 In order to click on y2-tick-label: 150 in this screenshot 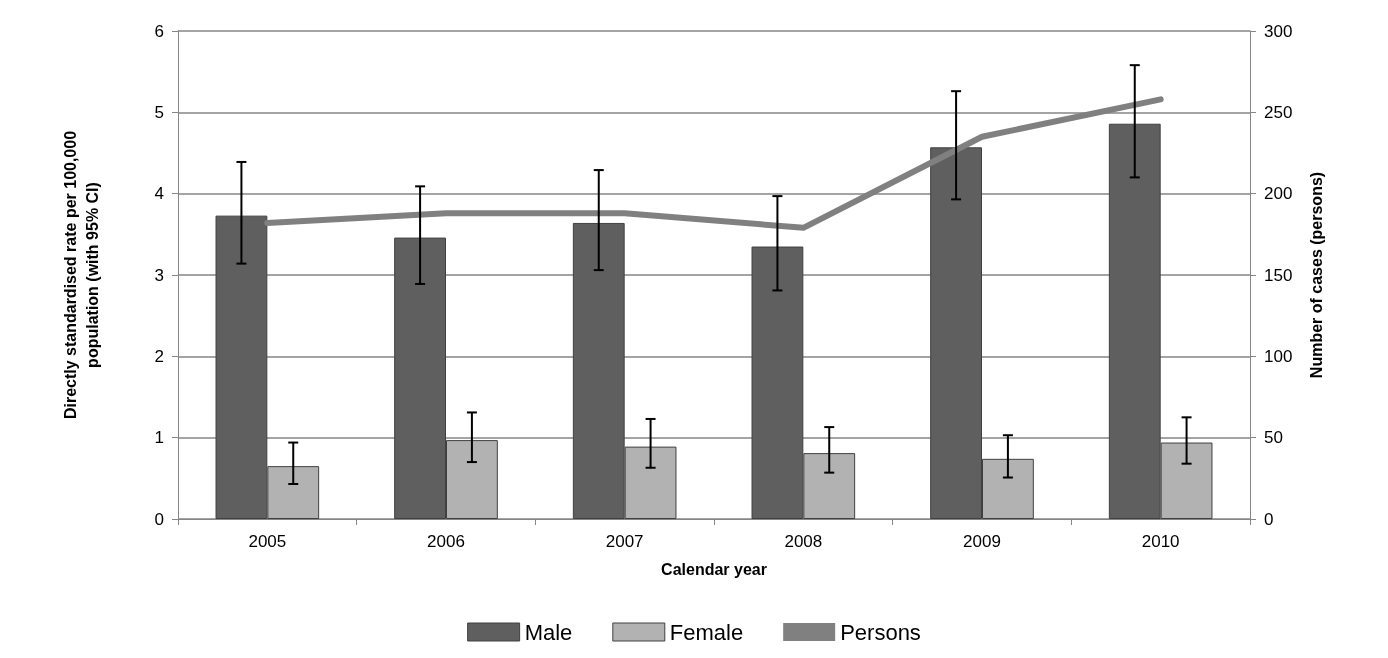, I will do `click(1278, 275)`.